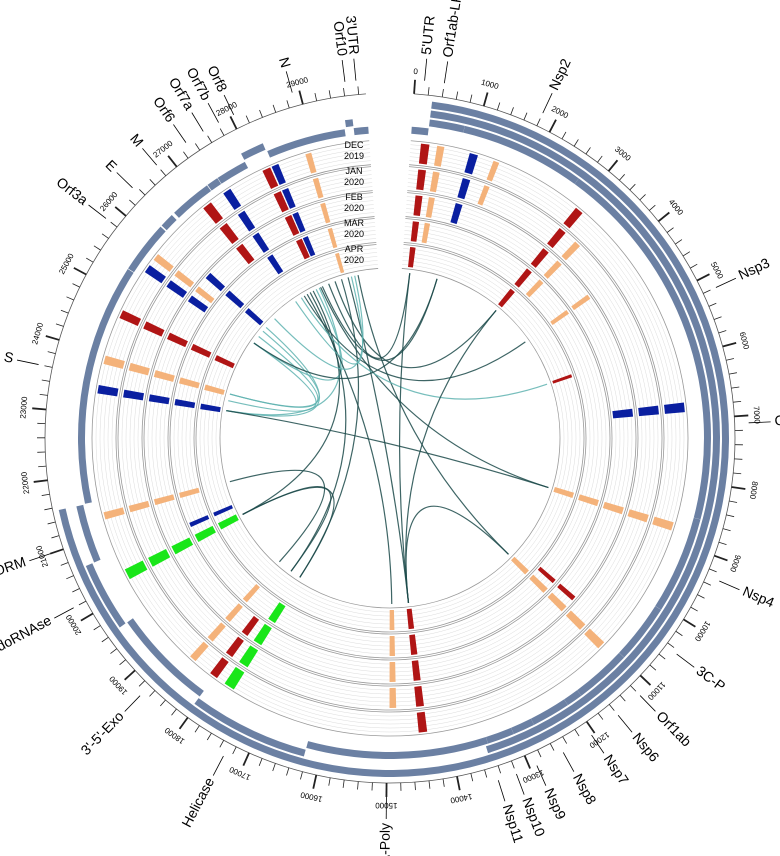  I want to click on tick-label: 17000, so click(239, 773).